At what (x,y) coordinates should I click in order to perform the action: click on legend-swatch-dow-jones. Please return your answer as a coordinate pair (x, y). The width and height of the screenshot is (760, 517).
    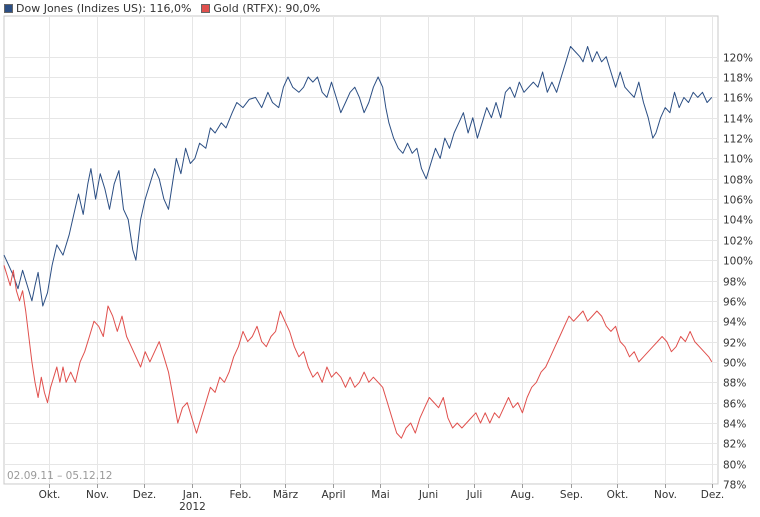
    Looking at the image, I should click on (8, 8).